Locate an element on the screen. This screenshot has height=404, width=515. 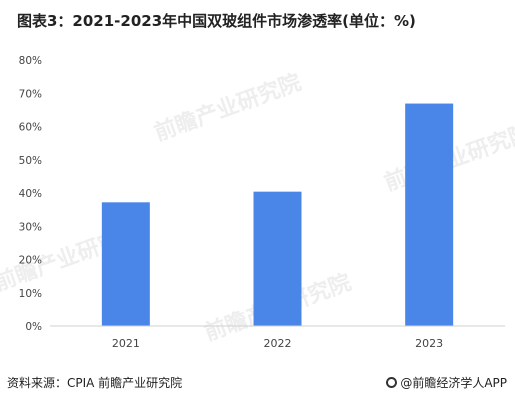
source-note: 资料来源：CPIA 前瞻产业研究院 is located at coordinates (95, 383).